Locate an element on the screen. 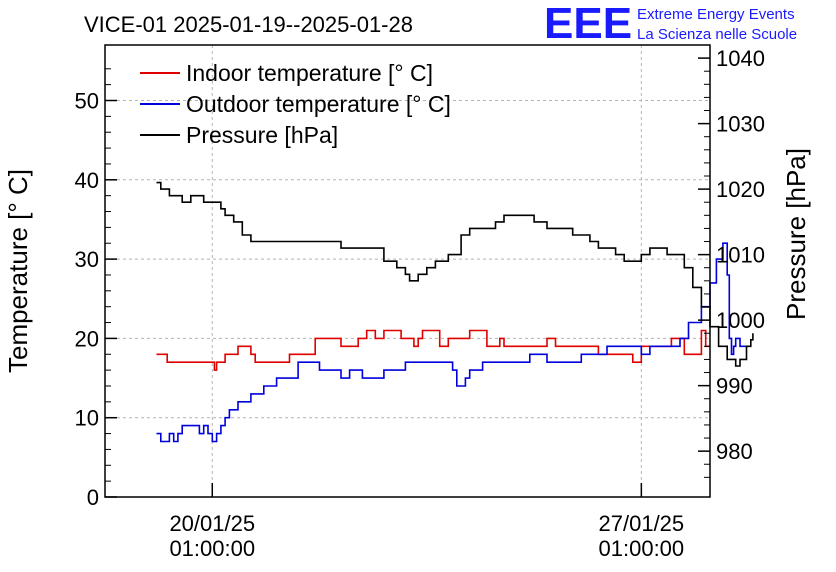 The height and width of the screenshot is (572, 836). y2-tick-label: 1020 is located at coordinates (740, 189).